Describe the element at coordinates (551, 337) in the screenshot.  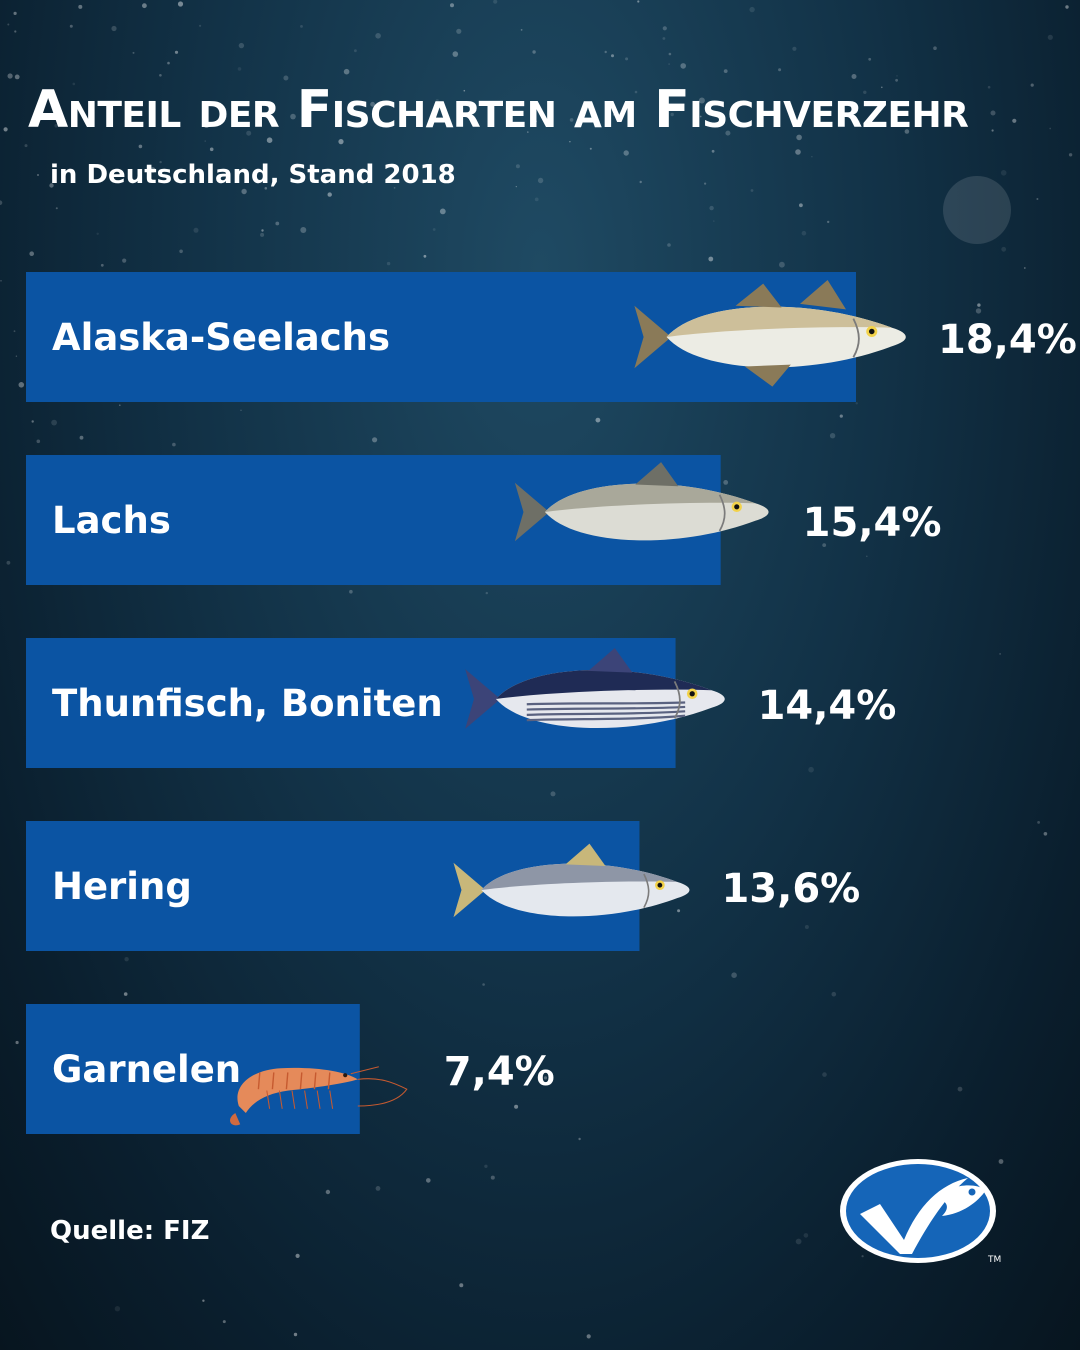
I see `bar-group: Alaska-Seelachs 18,4%` at that location.